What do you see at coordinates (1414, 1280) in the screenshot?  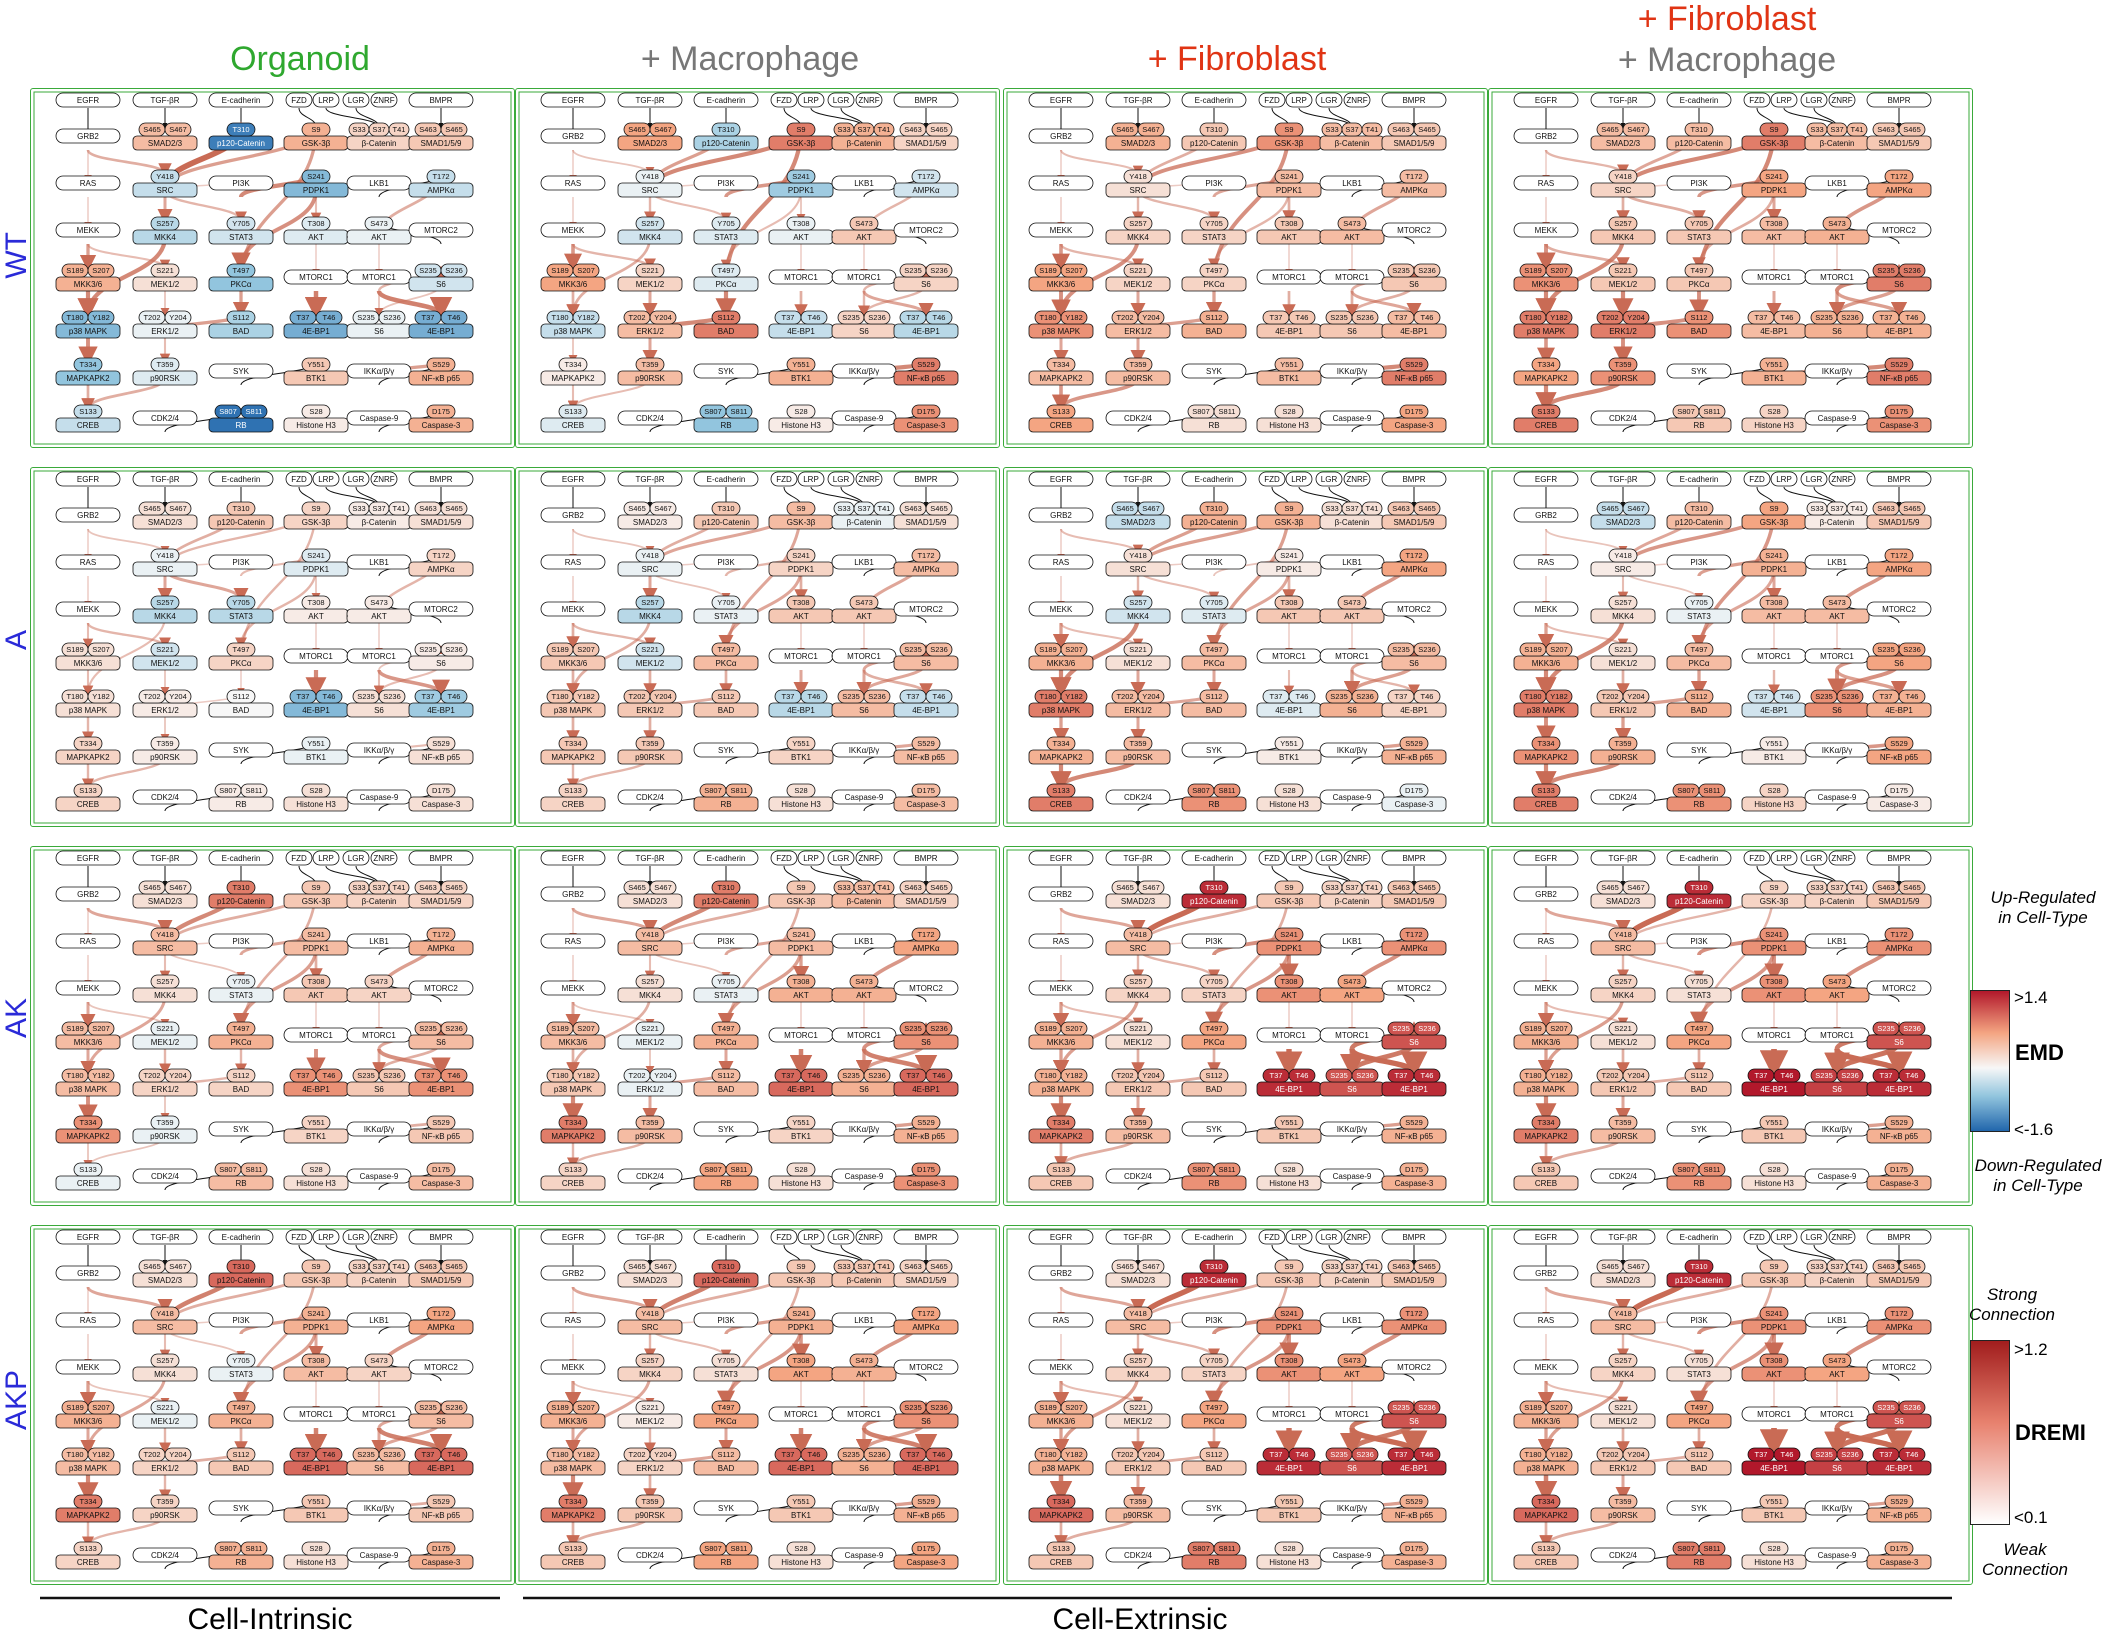 I see `node-label: SMAD1/5/9` at bounding box center [1414, 1280].